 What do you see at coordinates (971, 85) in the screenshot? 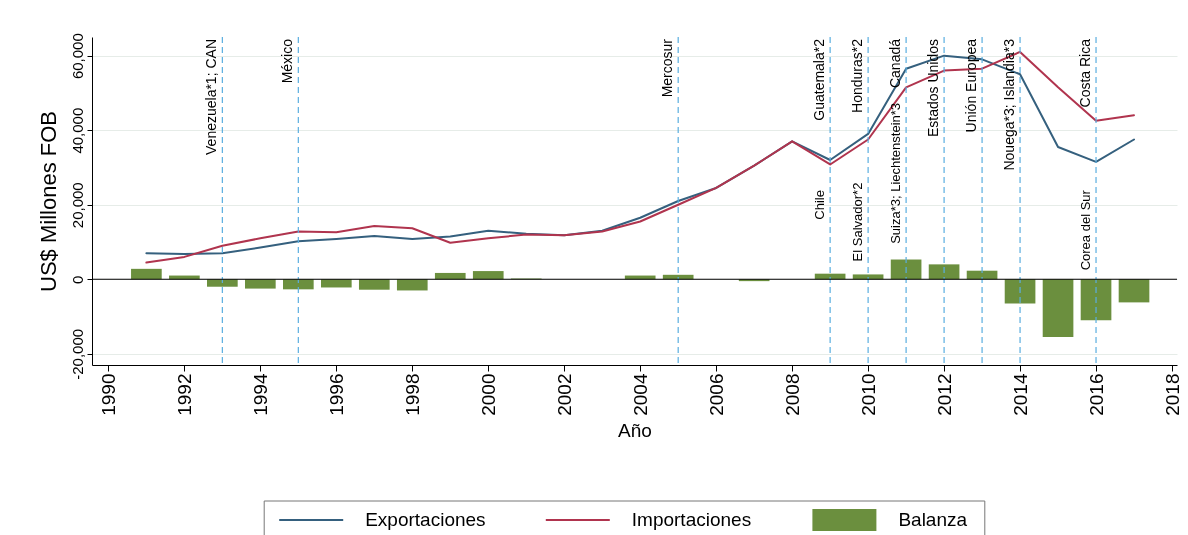
I see `ref-line-label: Unión Europea` at bounding box center [971, 85].